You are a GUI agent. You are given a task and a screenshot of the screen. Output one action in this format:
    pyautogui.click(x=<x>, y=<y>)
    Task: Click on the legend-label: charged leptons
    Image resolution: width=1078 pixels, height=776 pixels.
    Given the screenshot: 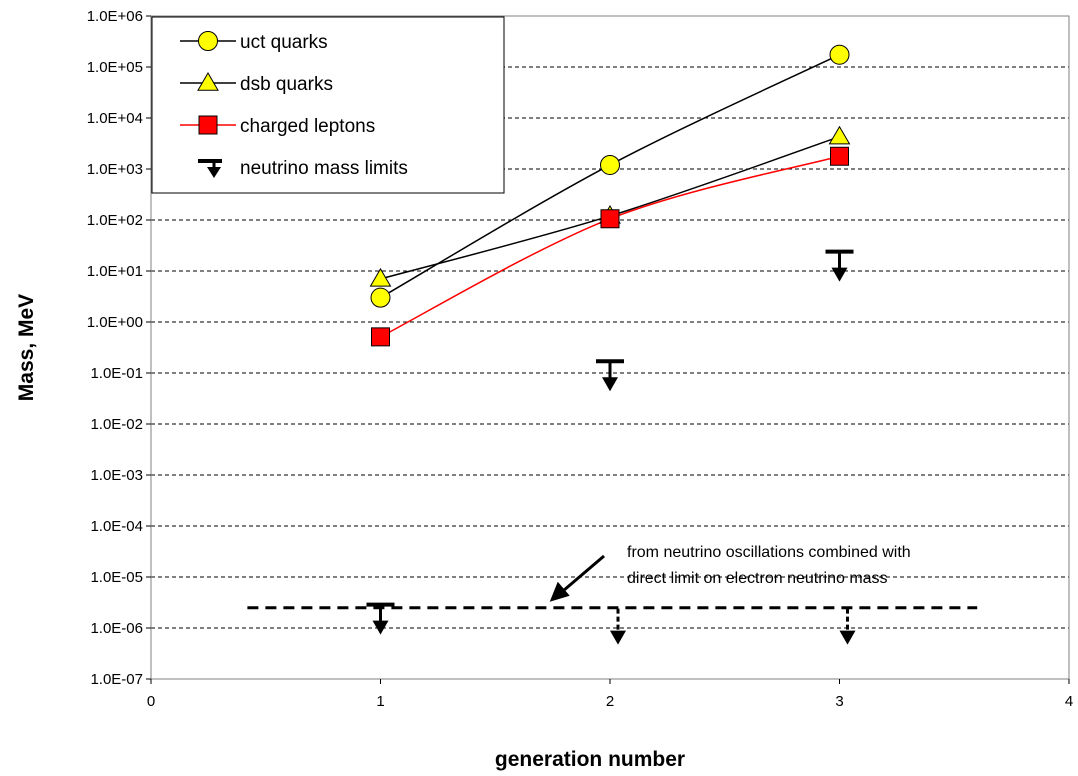 What is the action you would take?
    pyautogui.click(x=307, y=126)
    